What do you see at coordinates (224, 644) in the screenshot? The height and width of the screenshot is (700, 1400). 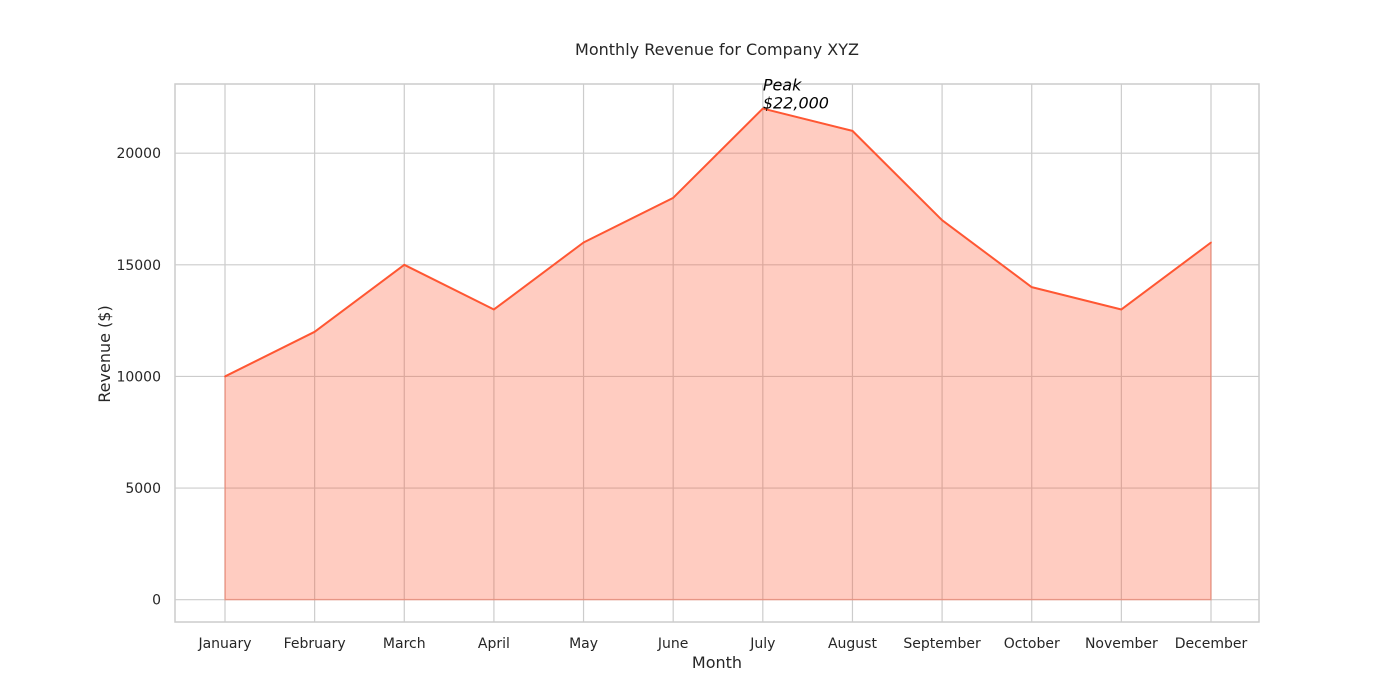 I see `x-tick-label: January` at bounding box center [224, 644].